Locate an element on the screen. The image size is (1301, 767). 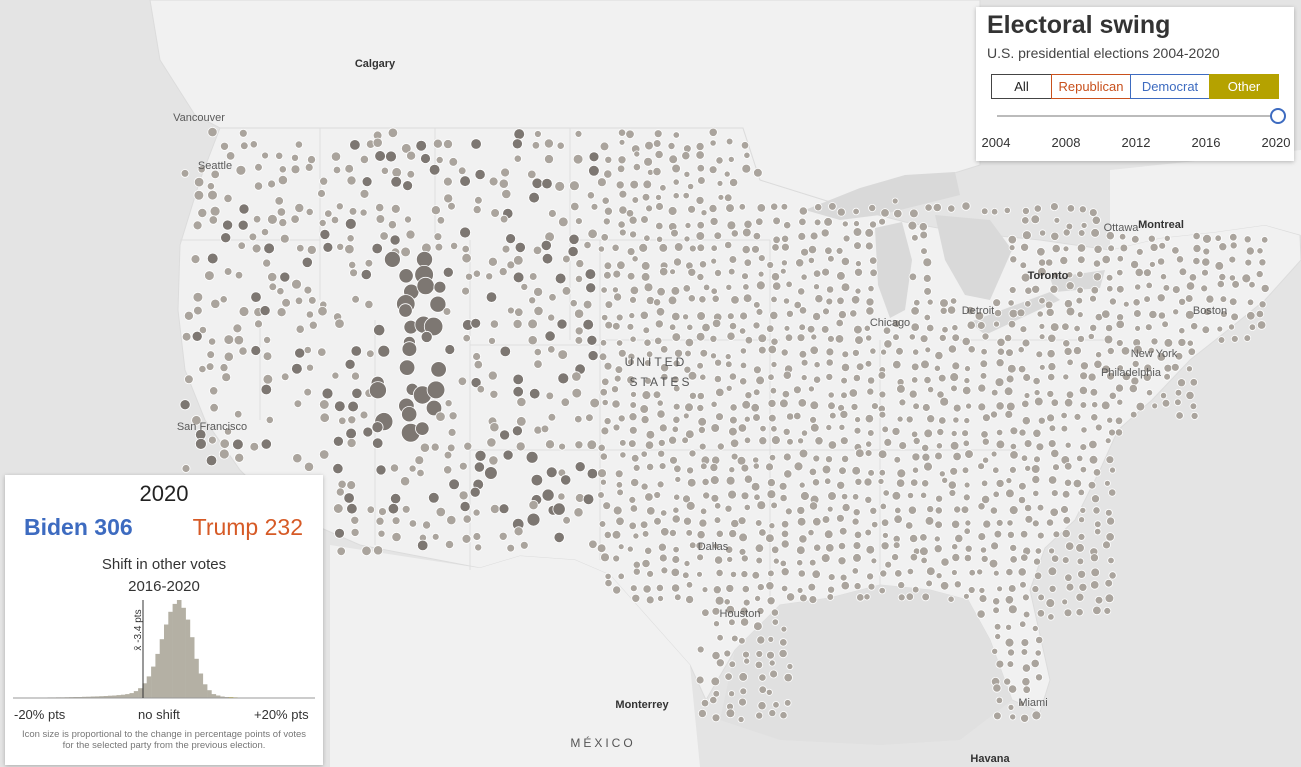
year-slider-handle is located at coordinates (1278, 116).